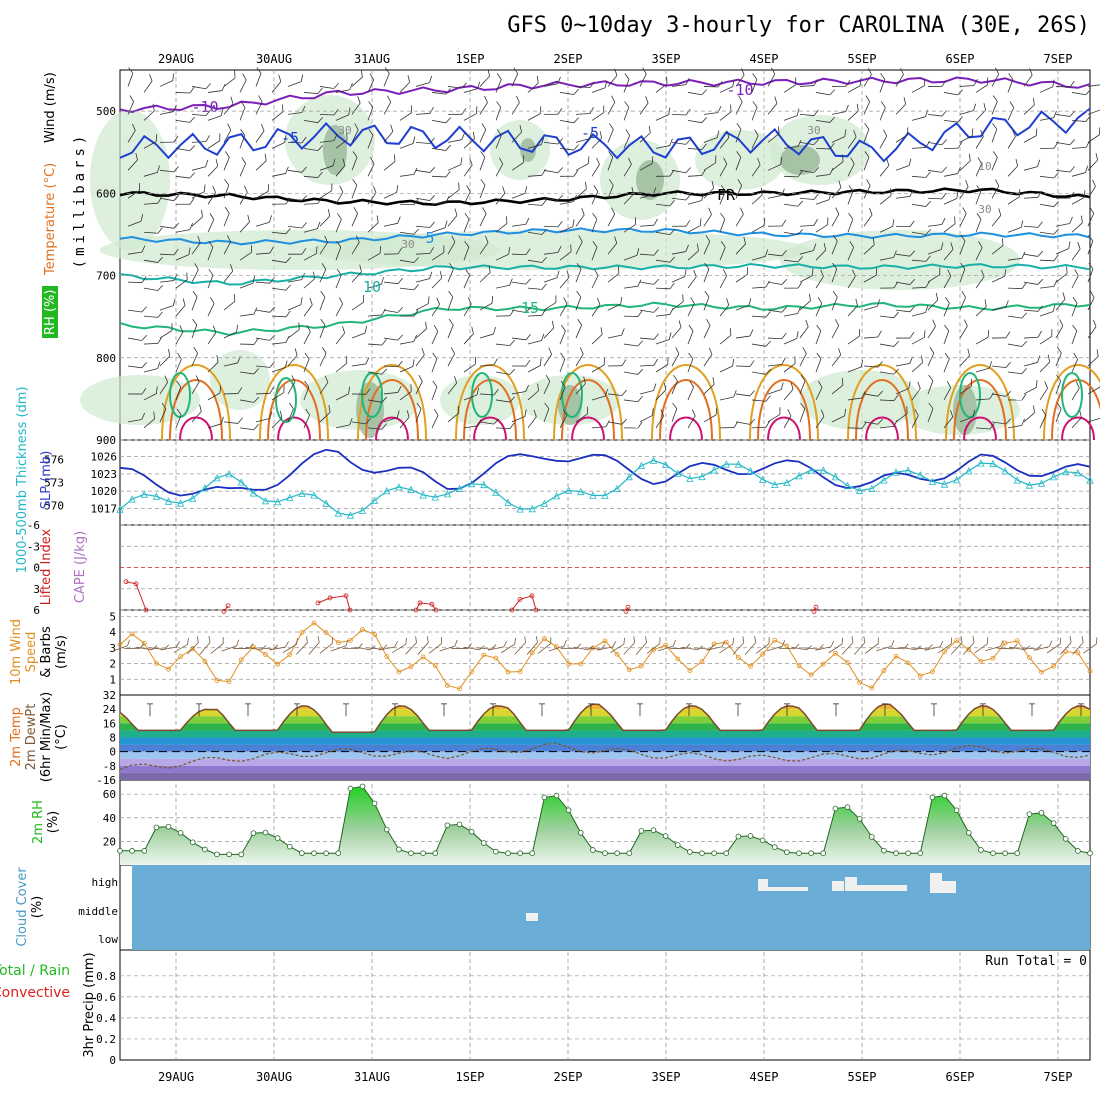 The width and height of the screenshot is (1100, 1100). I want to click on thickness-tick-label: 570, so click(54, 506).